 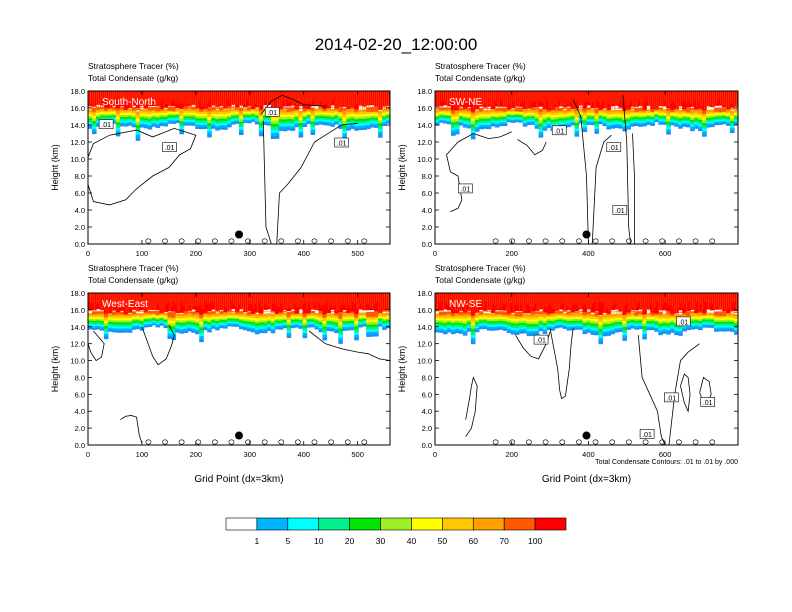 What do you see at coordinates (347, 442) in the screenshot?
I see `ground-contour` at bounding box center [347, 442].